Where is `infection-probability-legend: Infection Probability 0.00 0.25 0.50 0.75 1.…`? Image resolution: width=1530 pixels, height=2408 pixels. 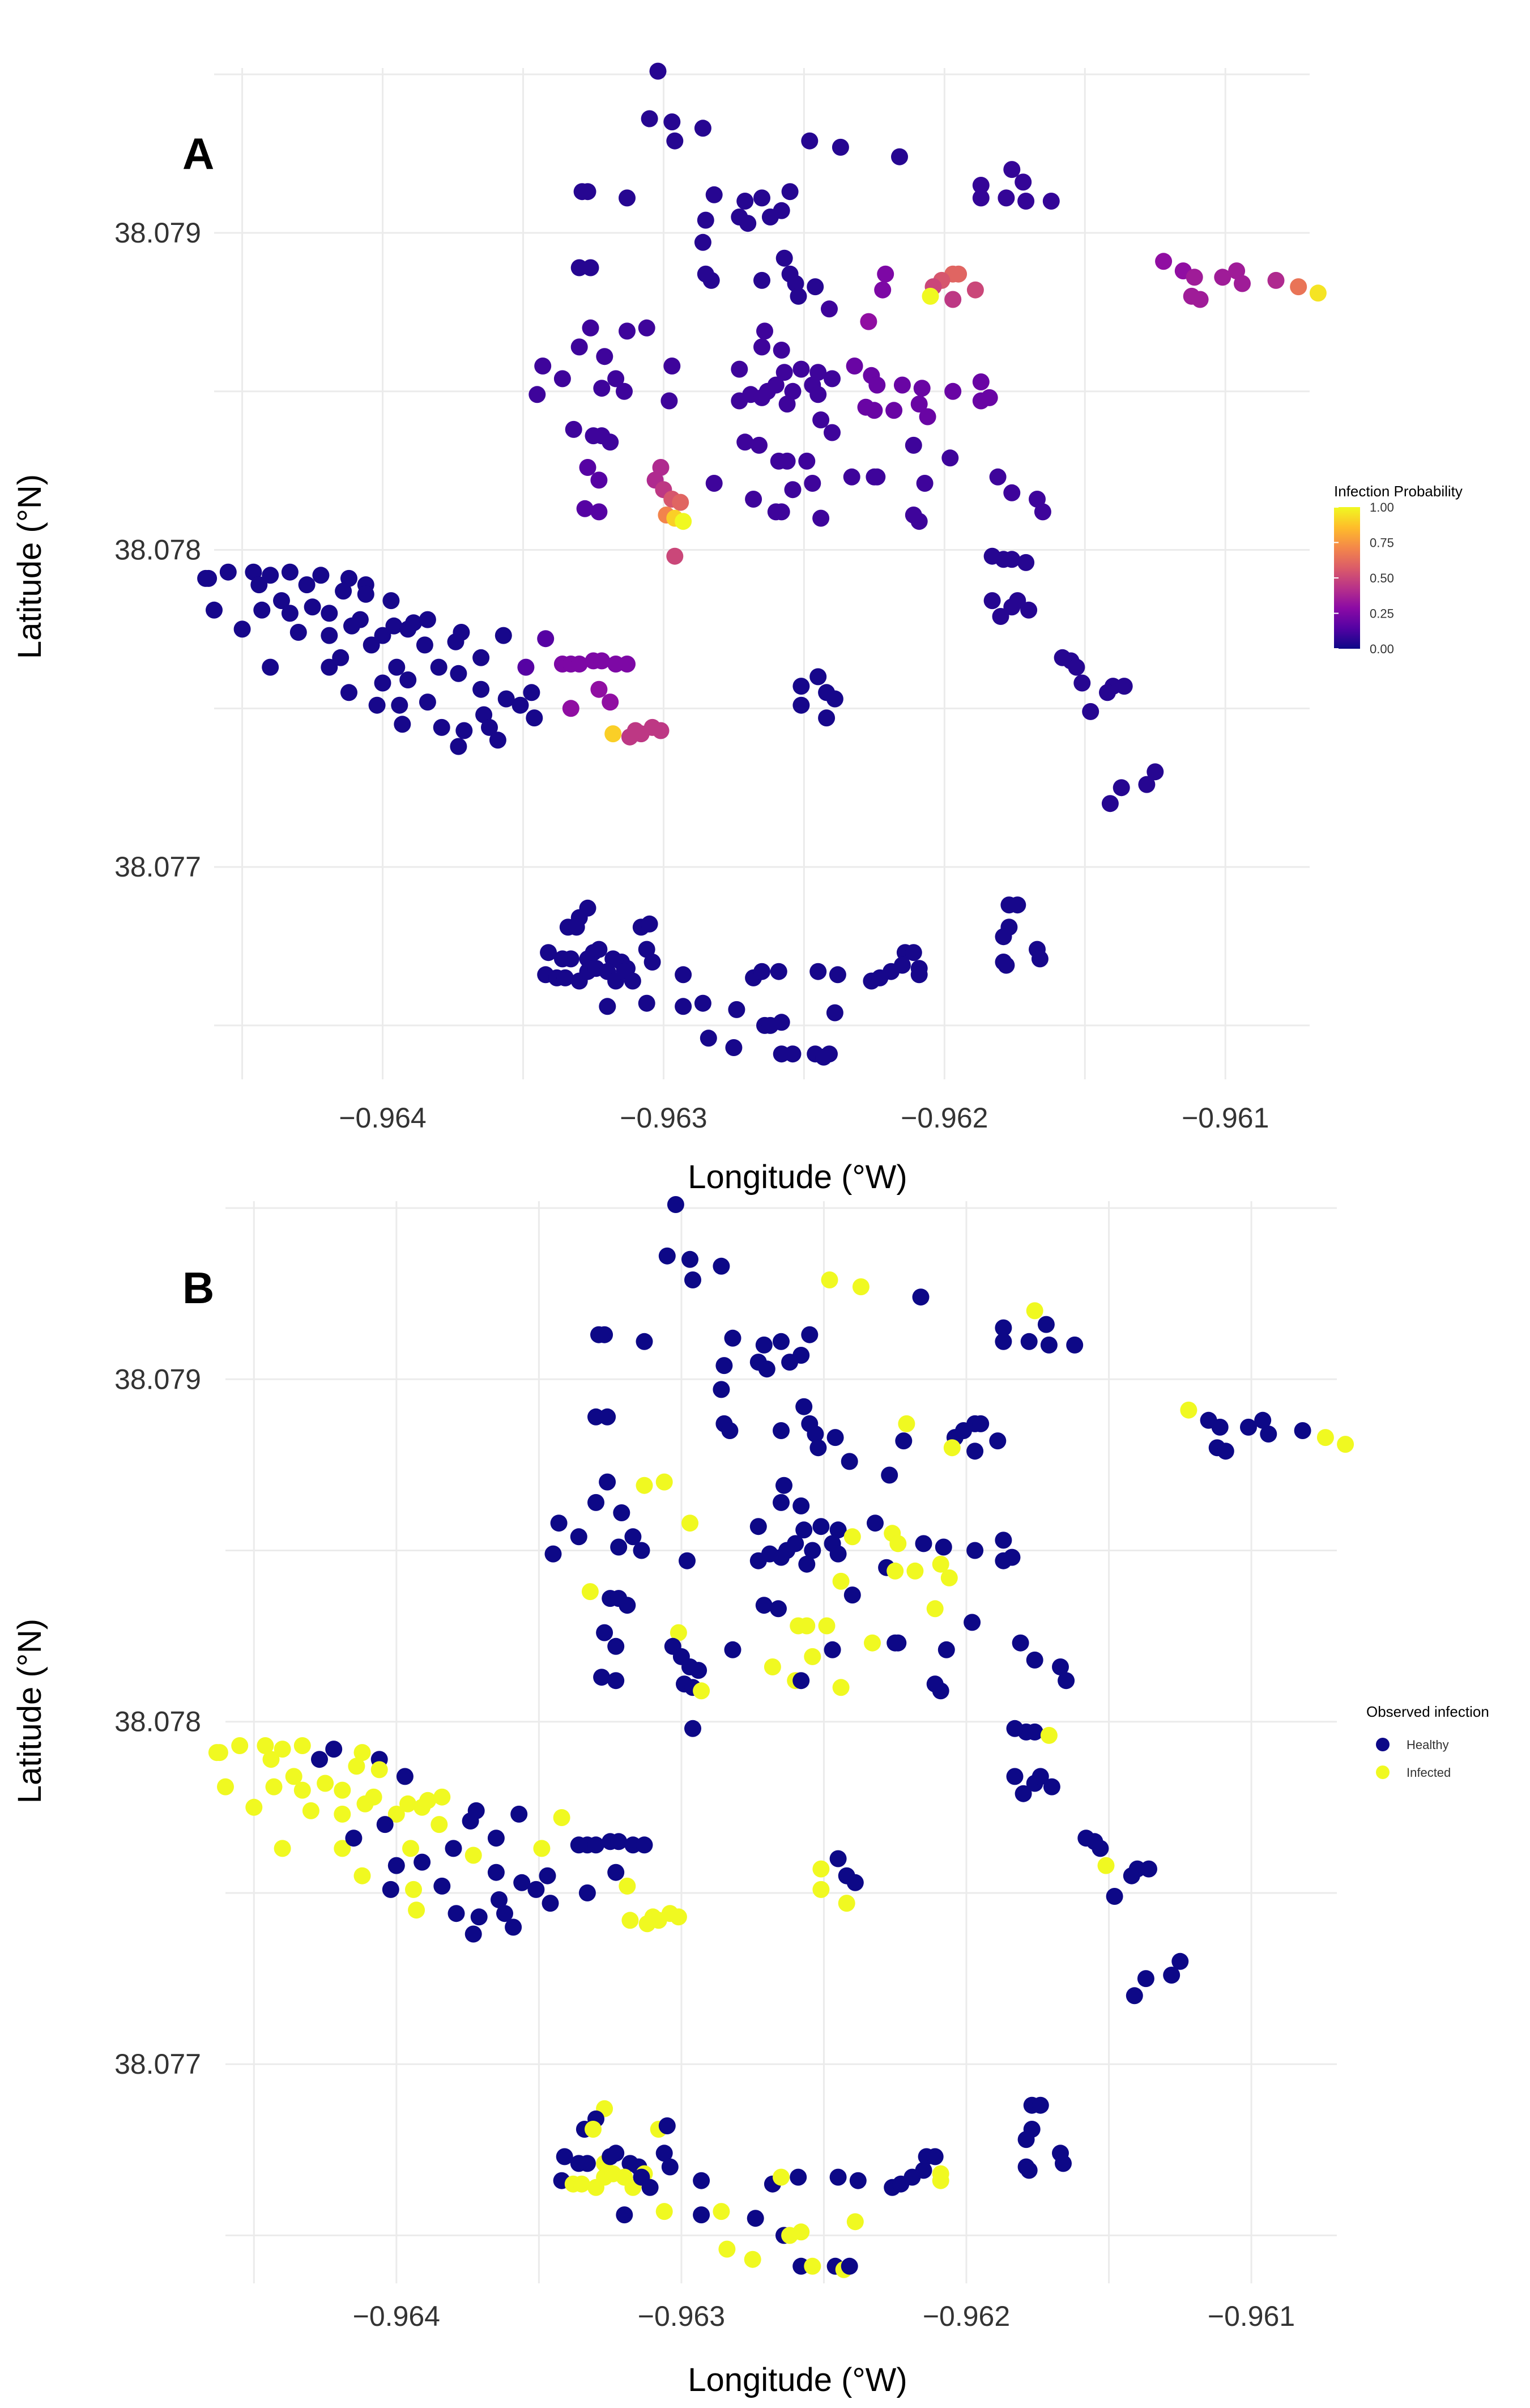 infection-probability-legend: Infection Probability 0.00 0.25 0.50 0.75 1.… is located at coordinates (1398, 569).